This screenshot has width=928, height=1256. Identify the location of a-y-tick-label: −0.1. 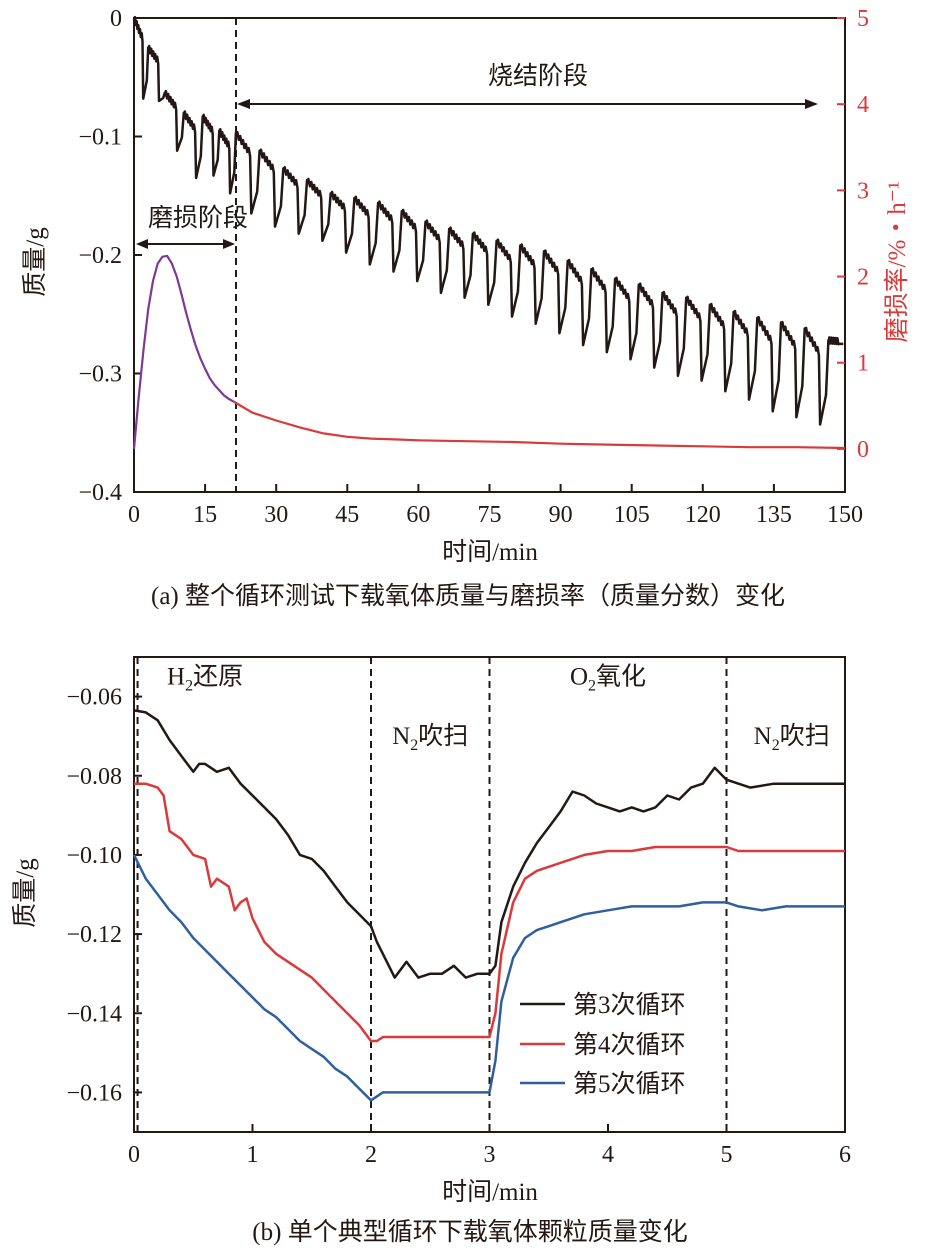
(100, 138).